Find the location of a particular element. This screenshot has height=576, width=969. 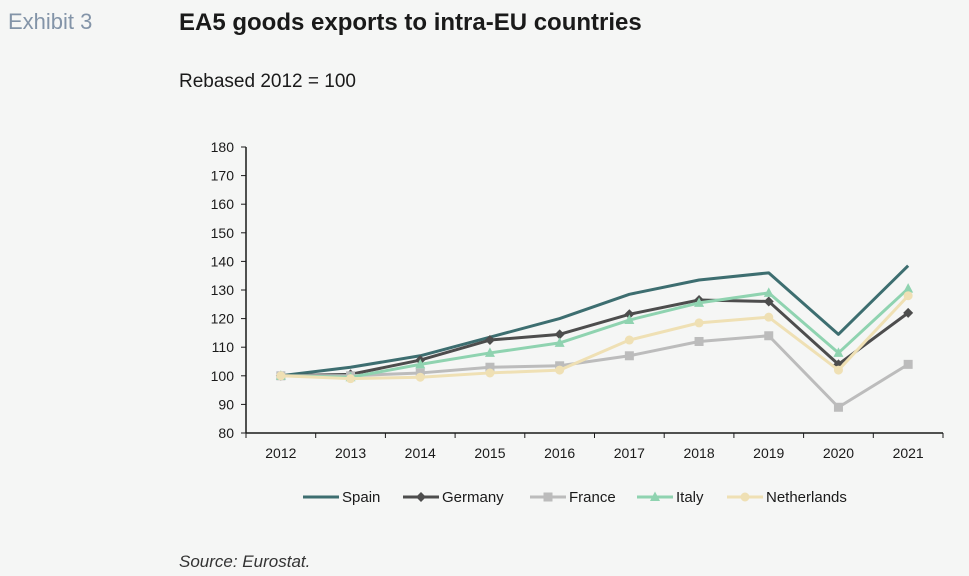

y-tick-label: 130 is located at coordinates (223, 290).